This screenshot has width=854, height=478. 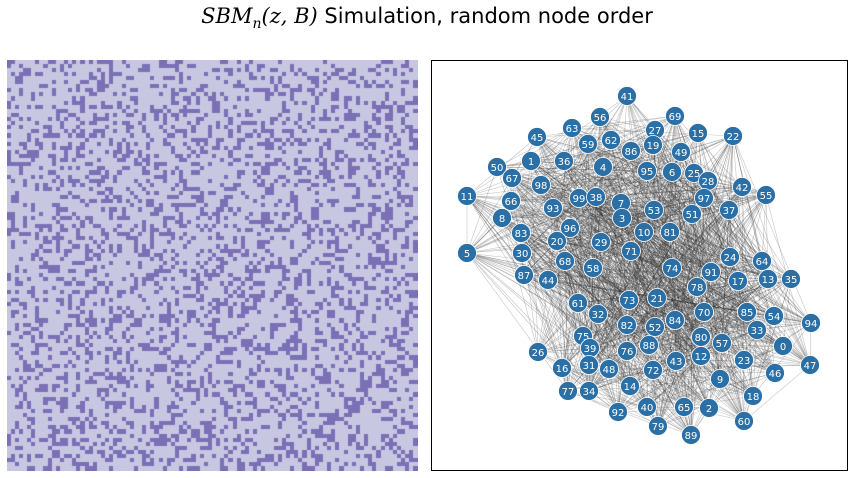 What do you see at coordinates (657, 298) in the screenshot?
I see `graph-node: 21` at bounding box center [657, 298].